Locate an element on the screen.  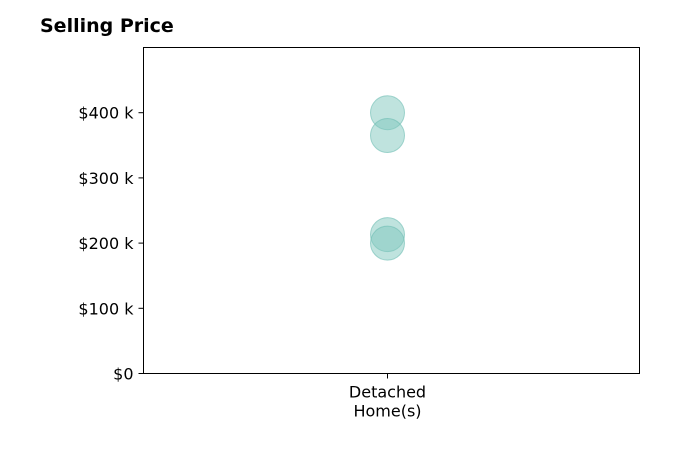
x-axis: Detached Home(s) is located at coordinates (387, 397).